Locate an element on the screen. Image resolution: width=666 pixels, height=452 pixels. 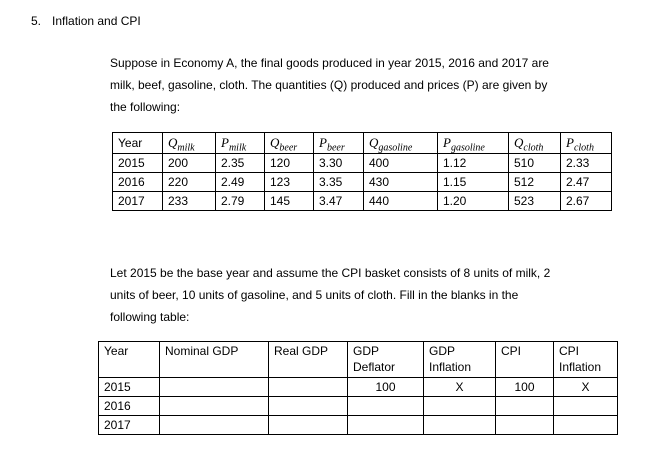
column-header-p-milk: Pmilk is located at coordinates (240, 143).